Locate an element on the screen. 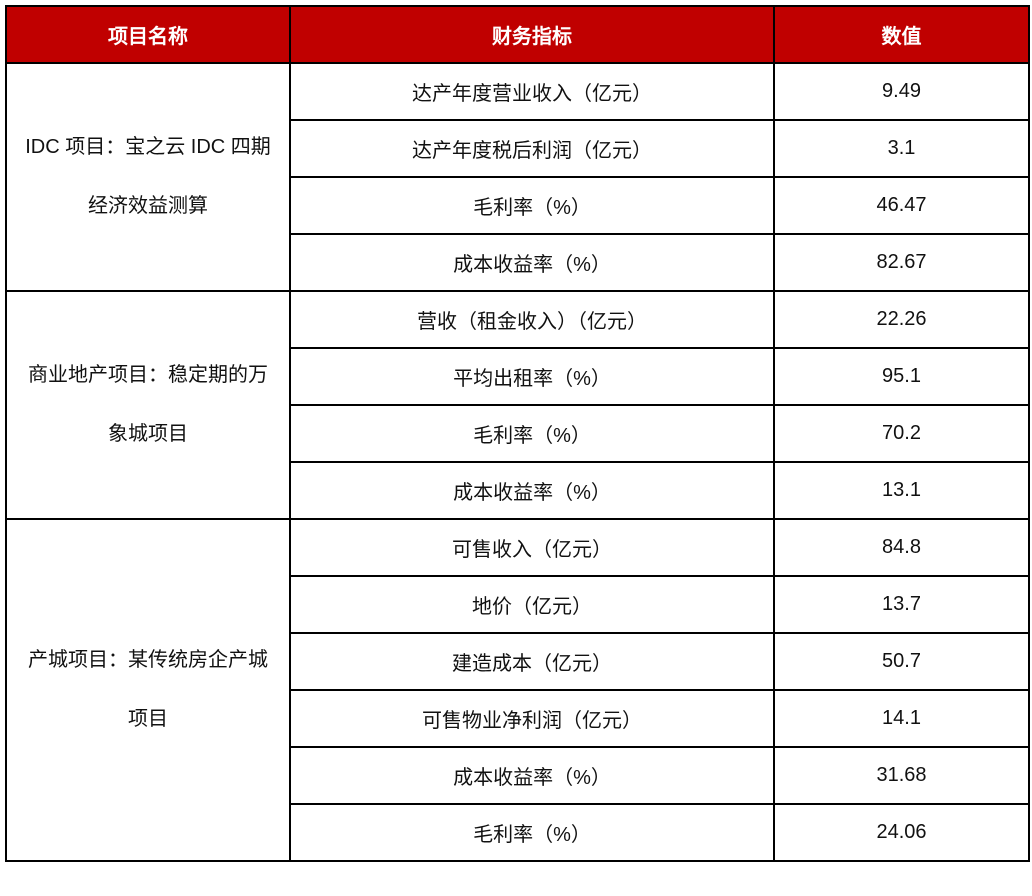 This screenshot has width=1032, height=896. metric-cell: 可售物业净利润（亿元） is located at coordinates (532, 718).